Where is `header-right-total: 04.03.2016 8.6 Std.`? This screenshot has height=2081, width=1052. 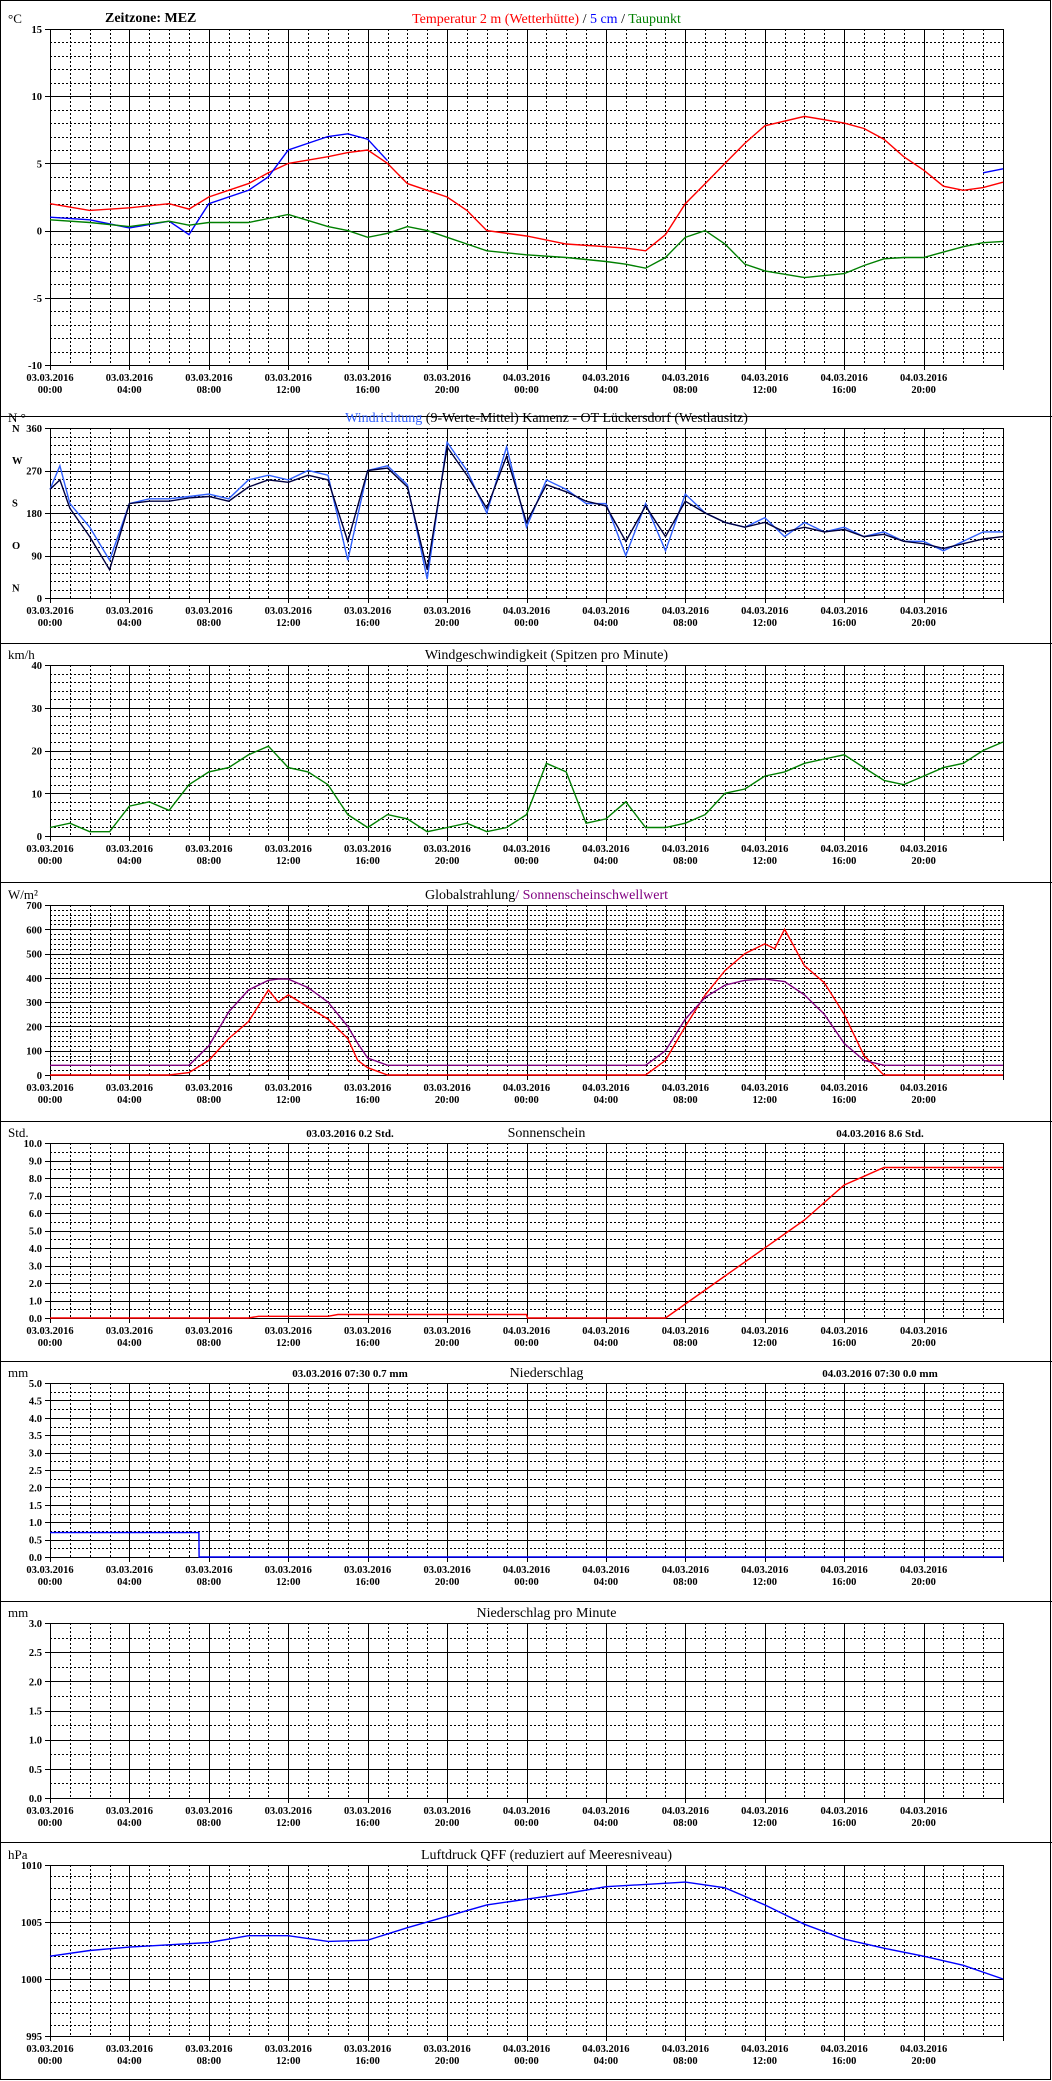
header-right-total: 04.03.2016 8.6 Std. is located at coordinates (880, 1134).